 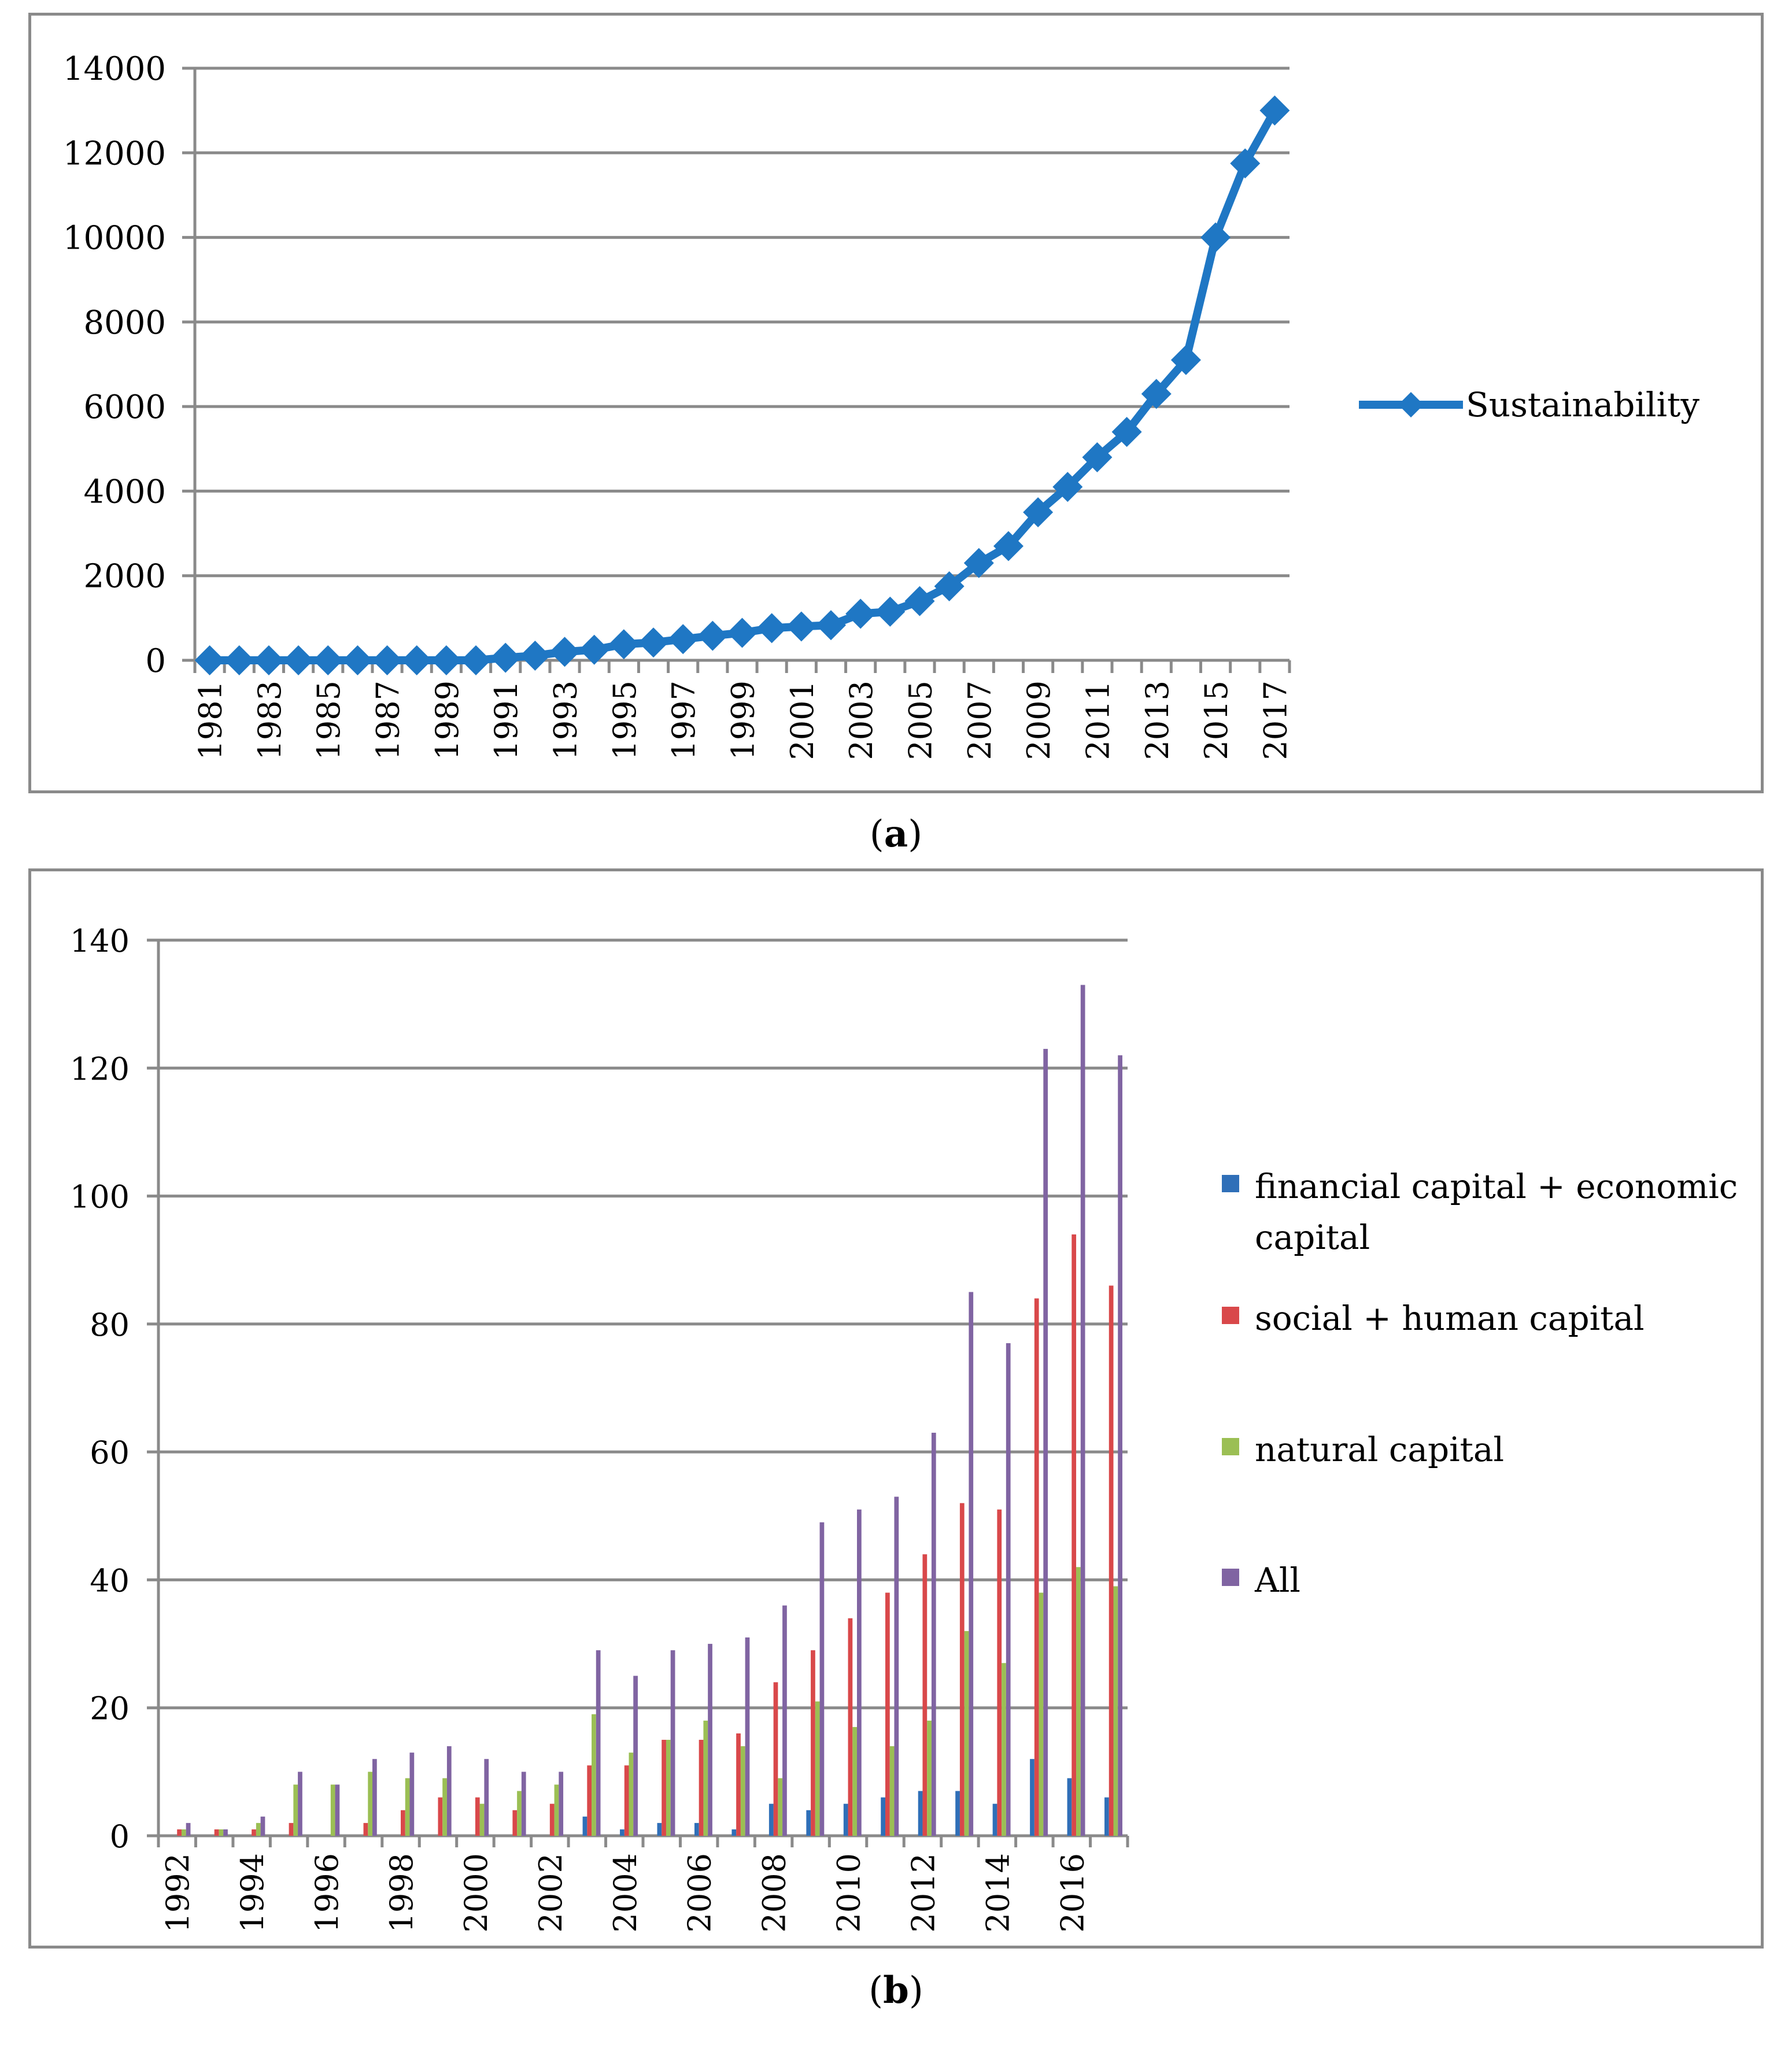 What do you see at coordinates (1582, 405) in the screenshot?
I see `legend-label-sustainability: Sustainability` at bounding box center [1582, 405].